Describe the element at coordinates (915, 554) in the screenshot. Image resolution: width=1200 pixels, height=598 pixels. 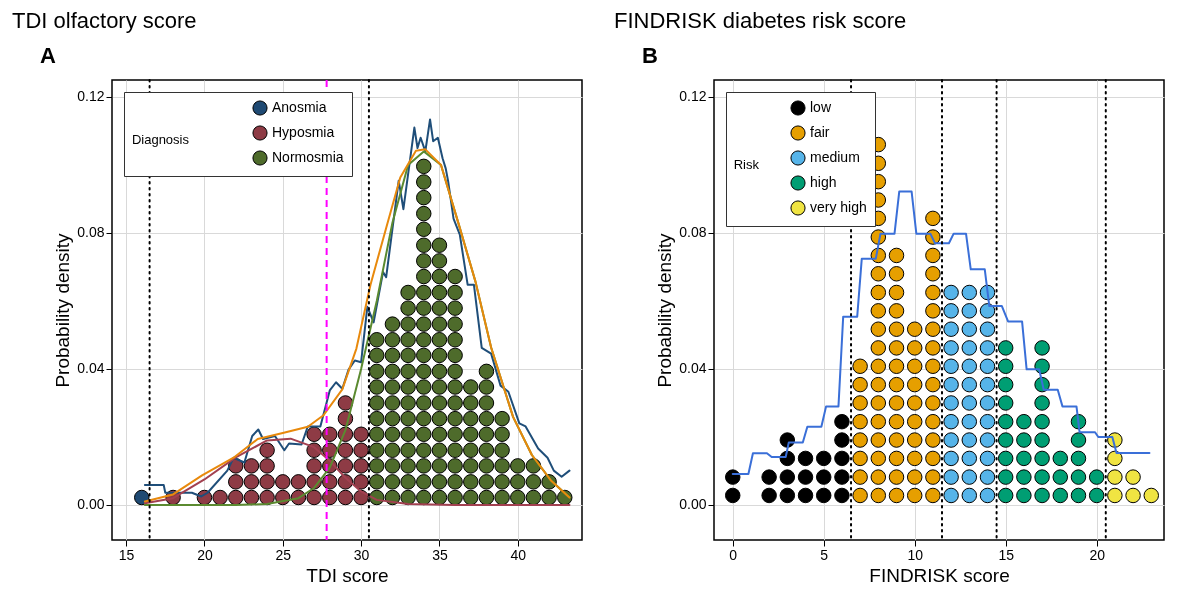
I see `x-tick-label: 10` at that location.